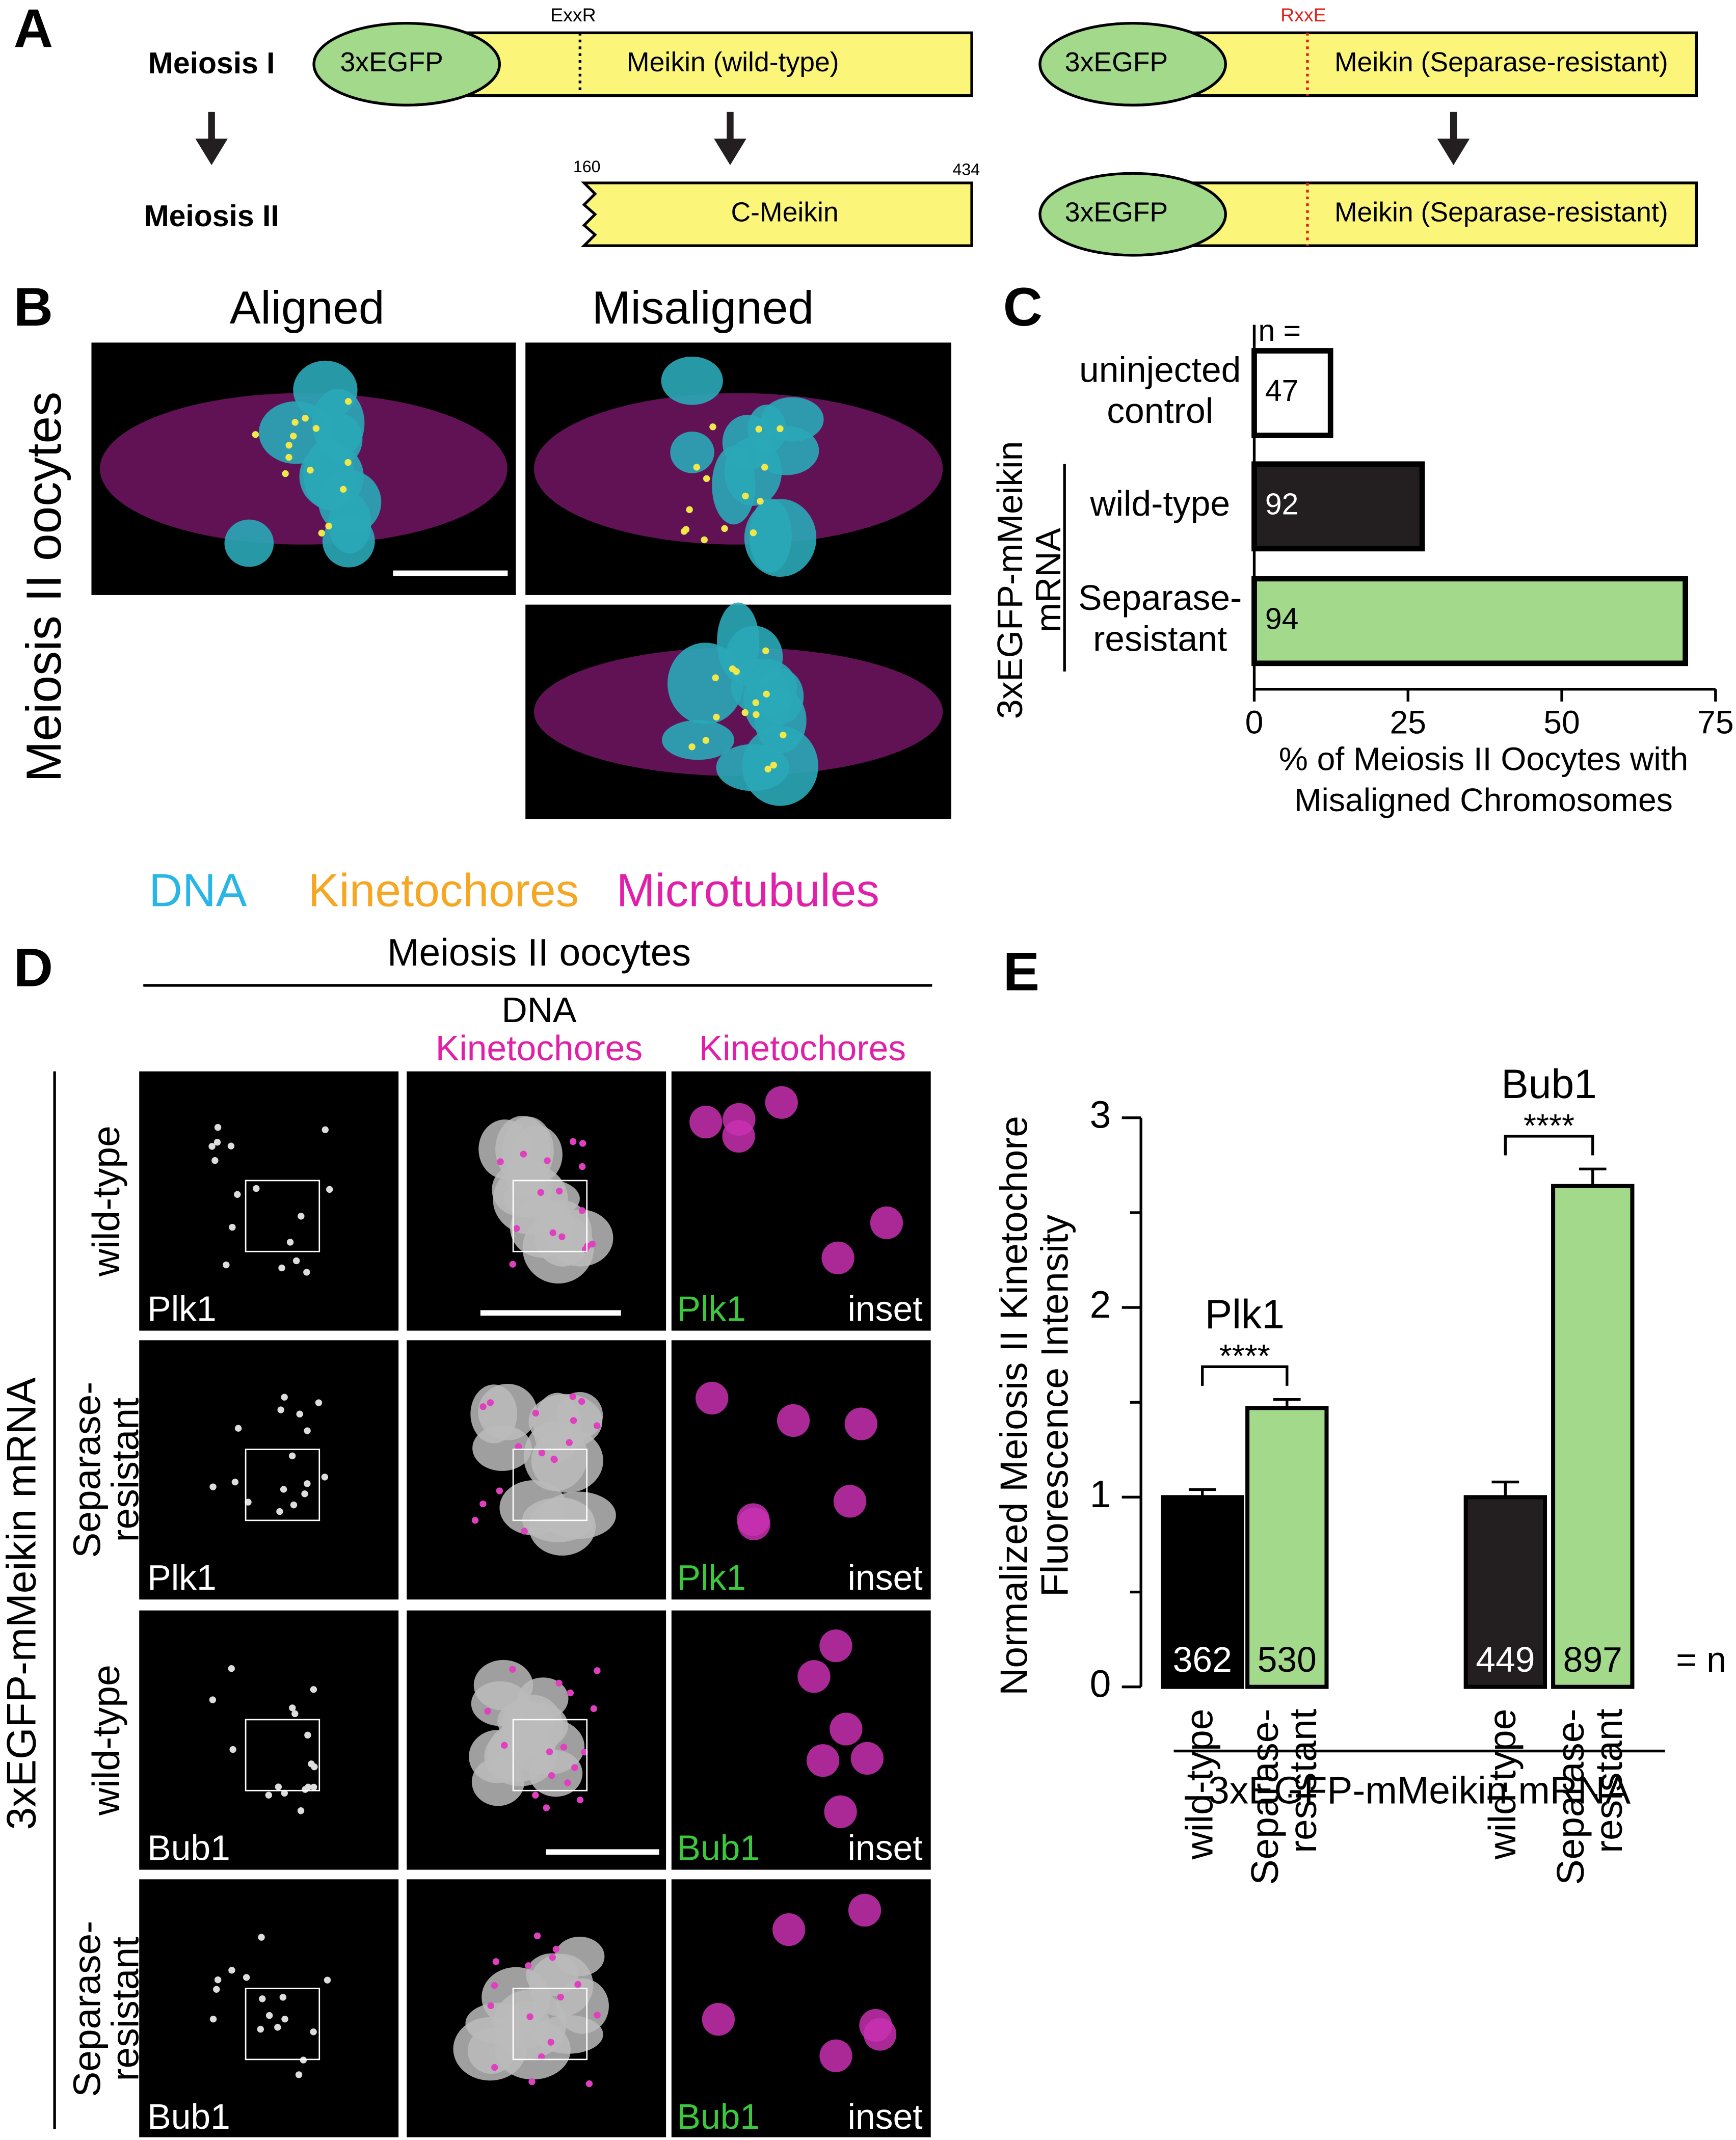 The width and height of the screenshot is (1736, 2140). Describe the element at coordinates (1100, 1683) in the screenshot. I see `y-tick-label: 0` at that location.